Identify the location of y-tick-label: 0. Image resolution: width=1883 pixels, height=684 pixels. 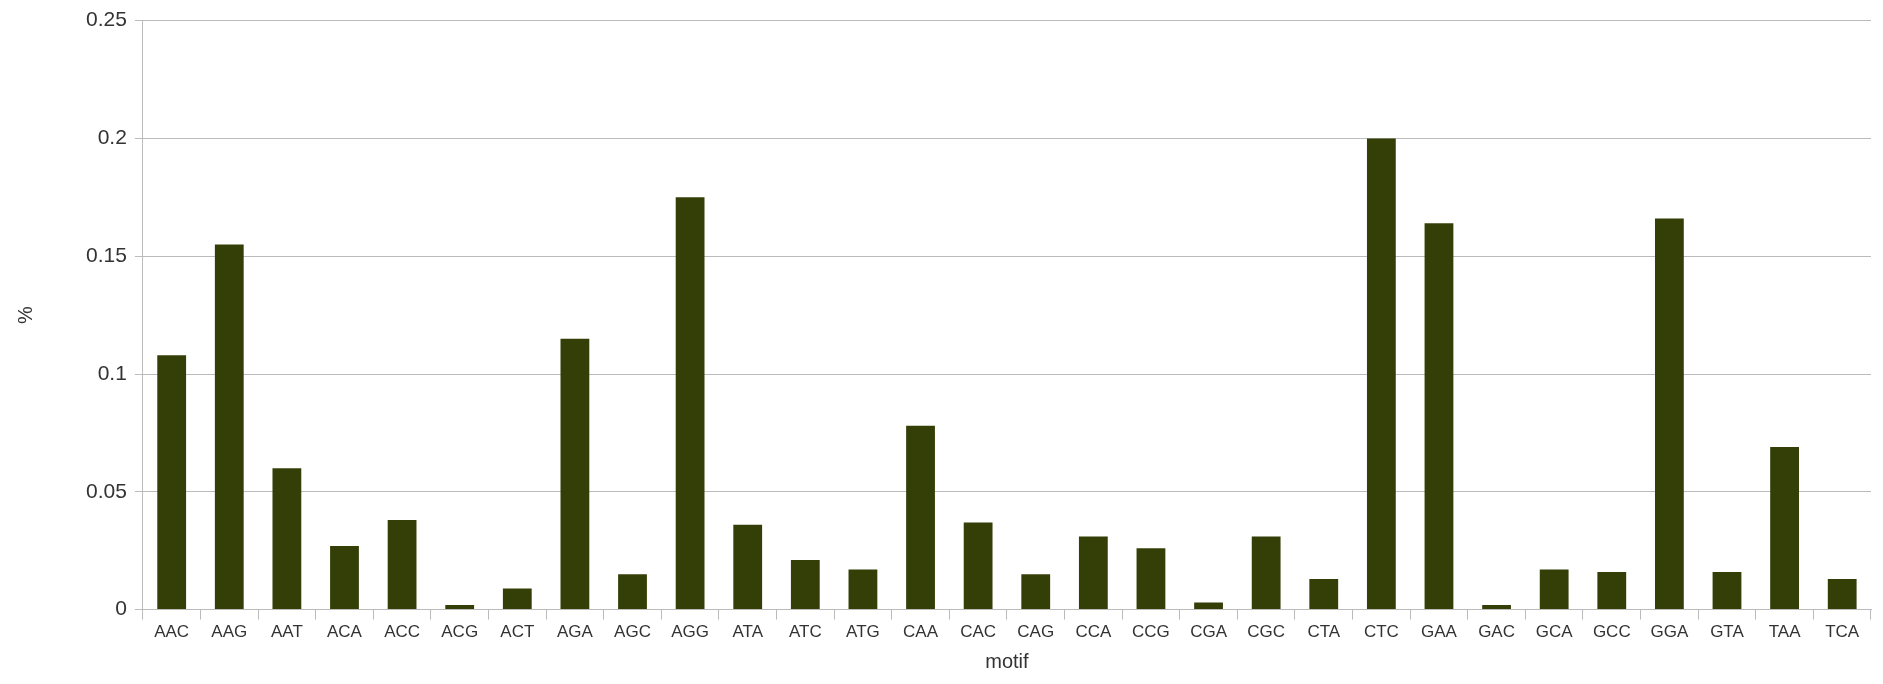
(121, 608).